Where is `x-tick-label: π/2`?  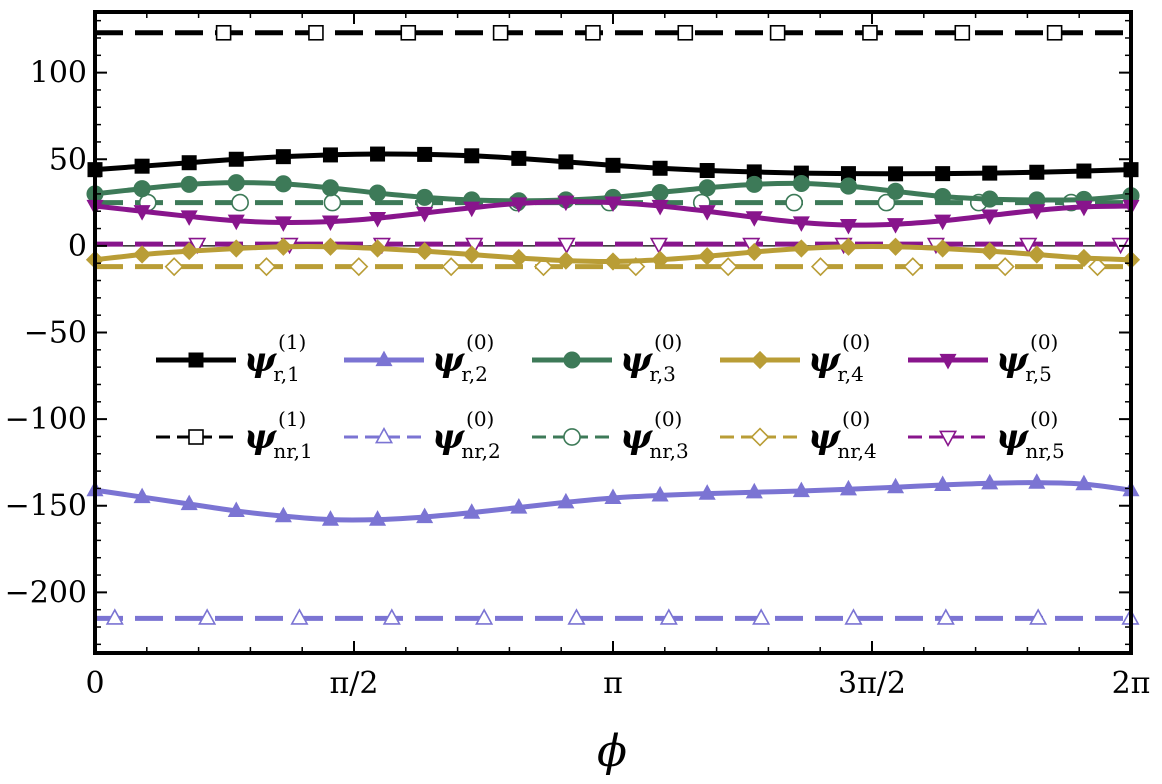 x-tick-label: π/2 is located at coordinates (354, 683).